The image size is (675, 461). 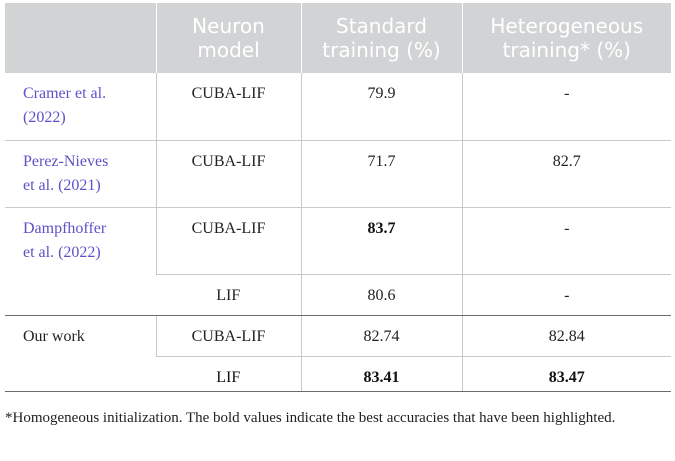 I want to click on table-row: LIF 80.6 -, so click(x=338, y=295).